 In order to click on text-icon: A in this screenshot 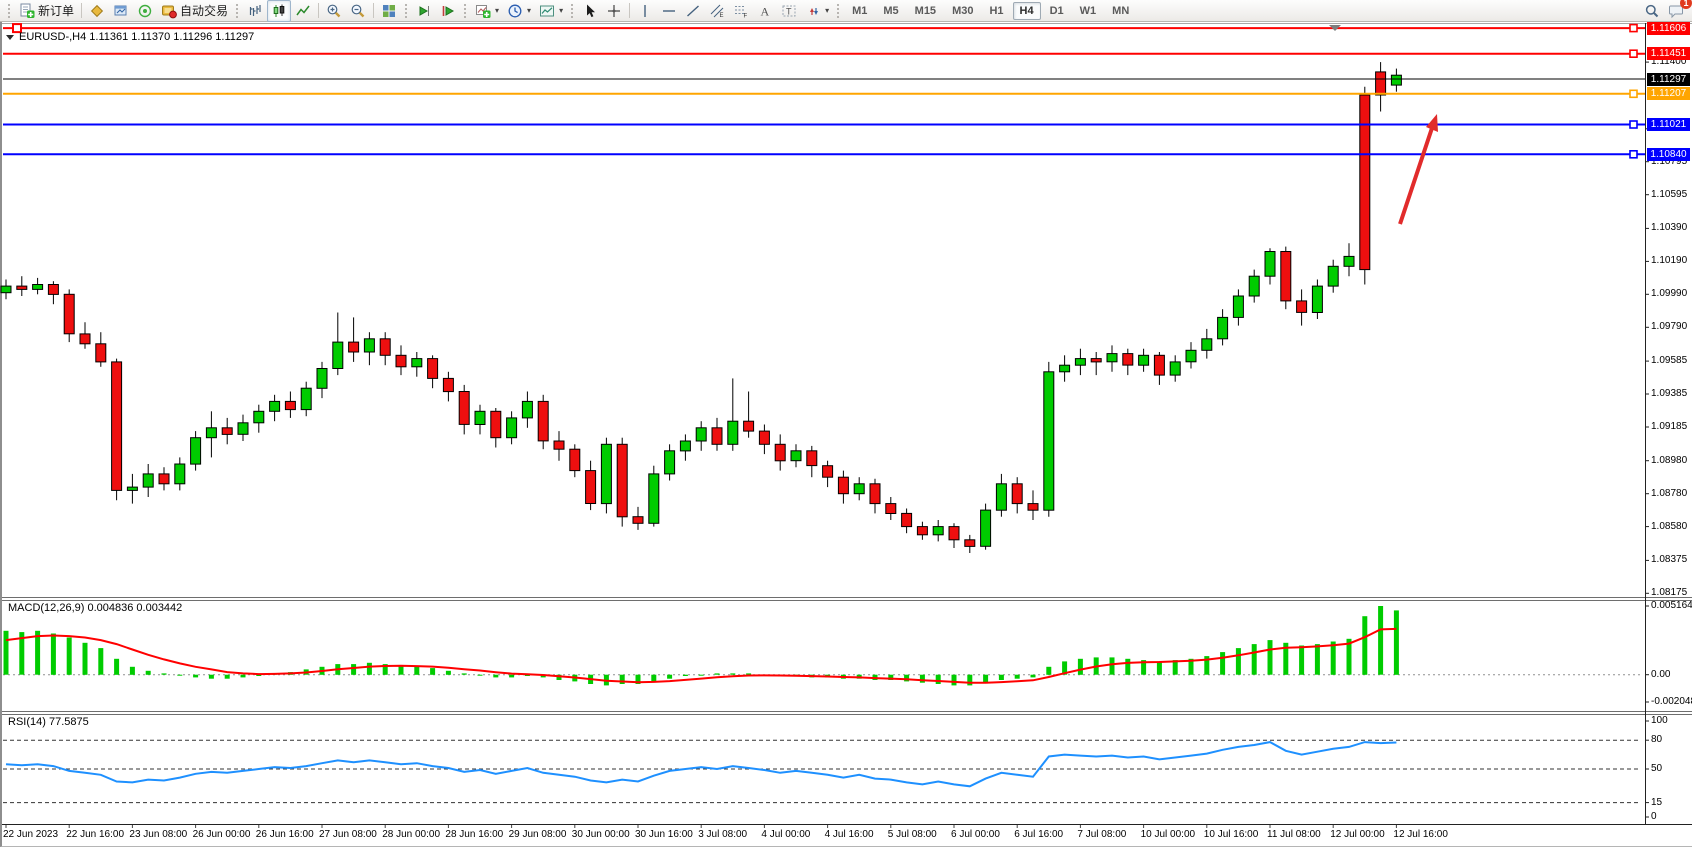, I will do `click(765, 11)`.